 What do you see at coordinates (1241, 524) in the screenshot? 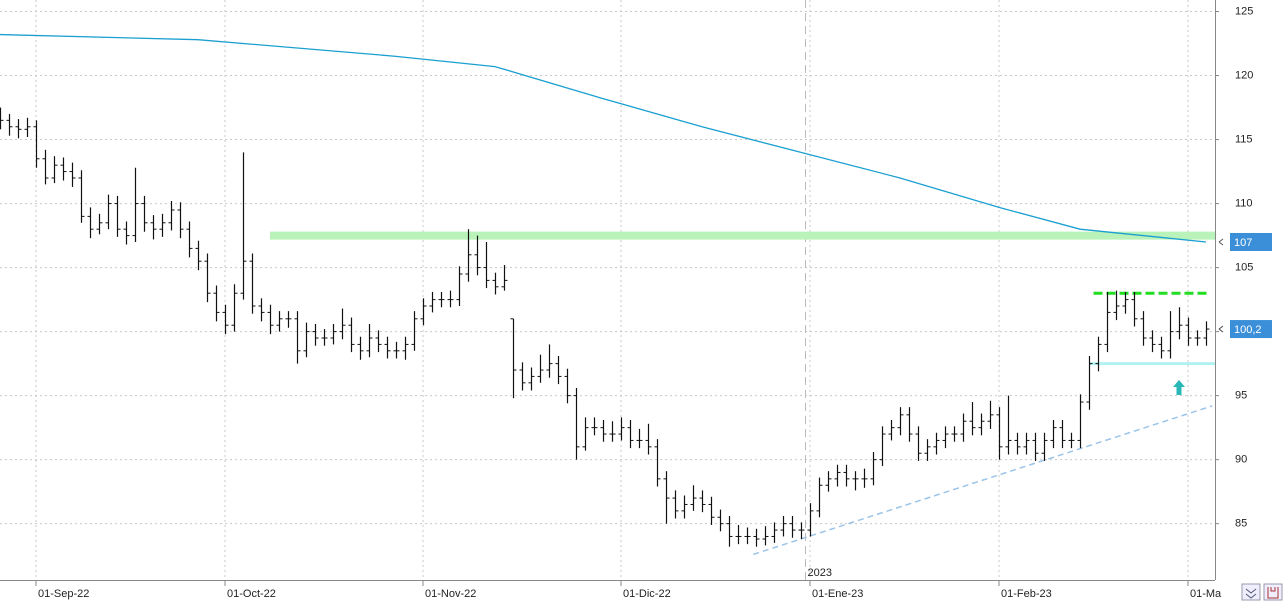
I see `y-tick-label: 85` at bounding box center [1241, 524].